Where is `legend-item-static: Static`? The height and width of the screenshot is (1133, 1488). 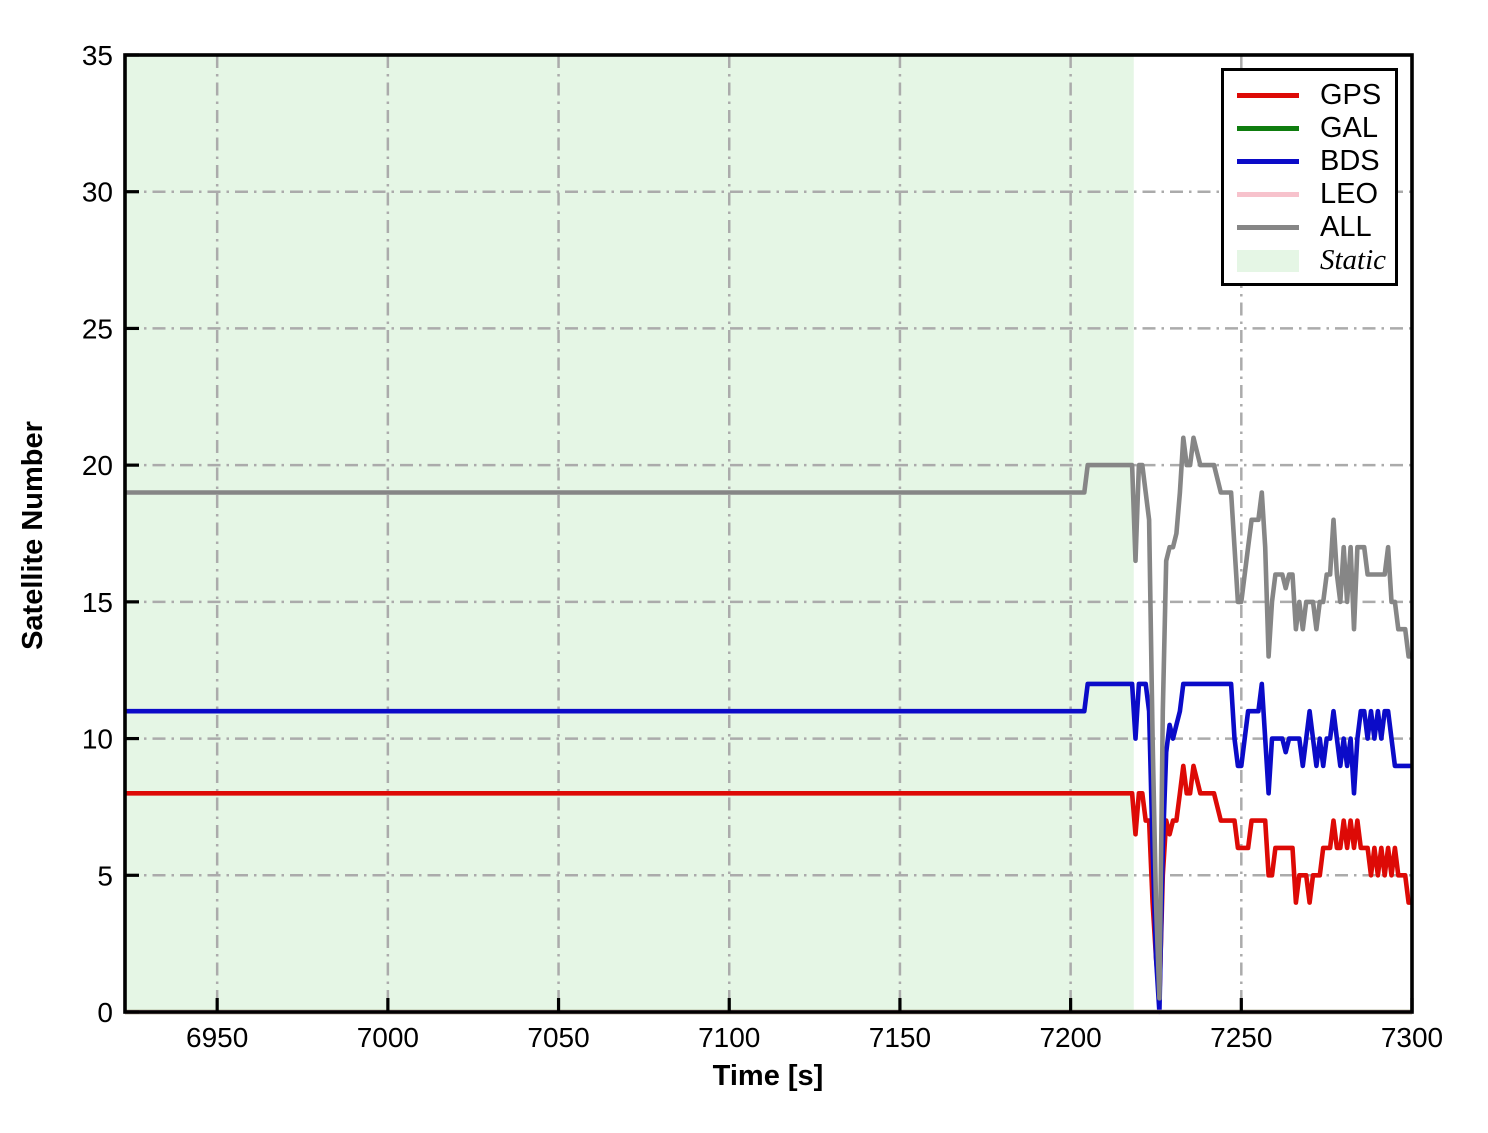
legend-item-static: Static is located at coordinates (1309, 260).